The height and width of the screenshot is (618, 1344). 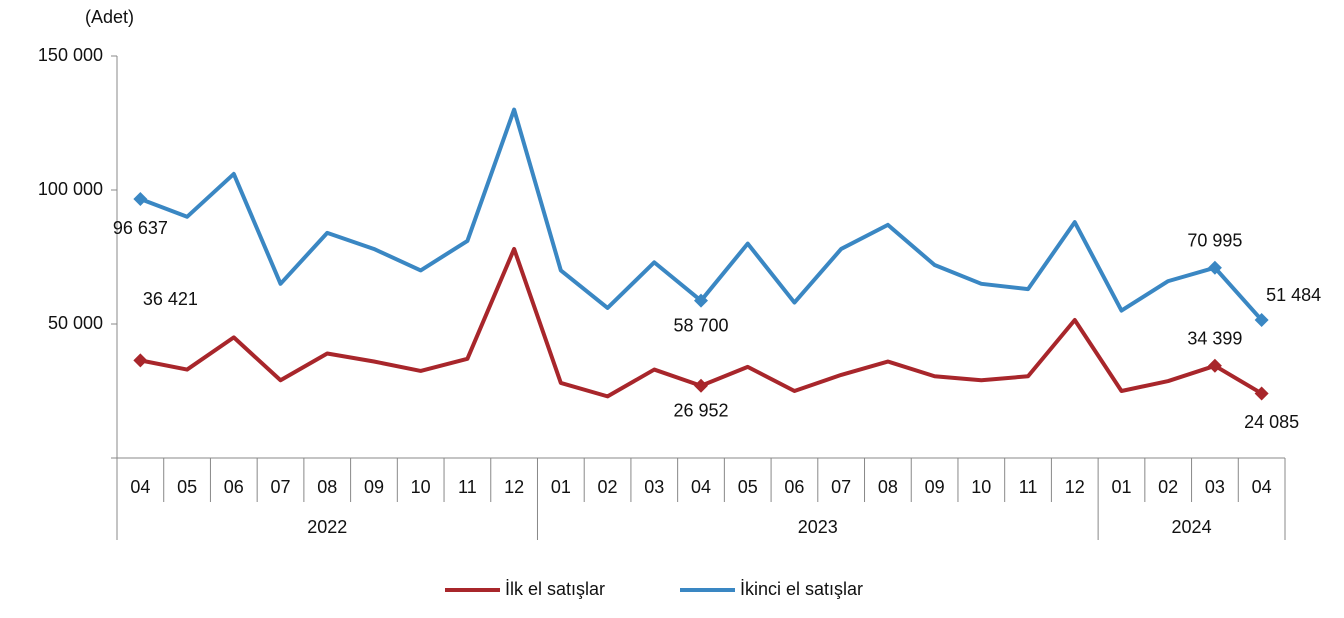 What do you see at coordinates (70, 189) in the screenshot?
I see `y-tick-label: 100 000` at bounding box center [70, 189].